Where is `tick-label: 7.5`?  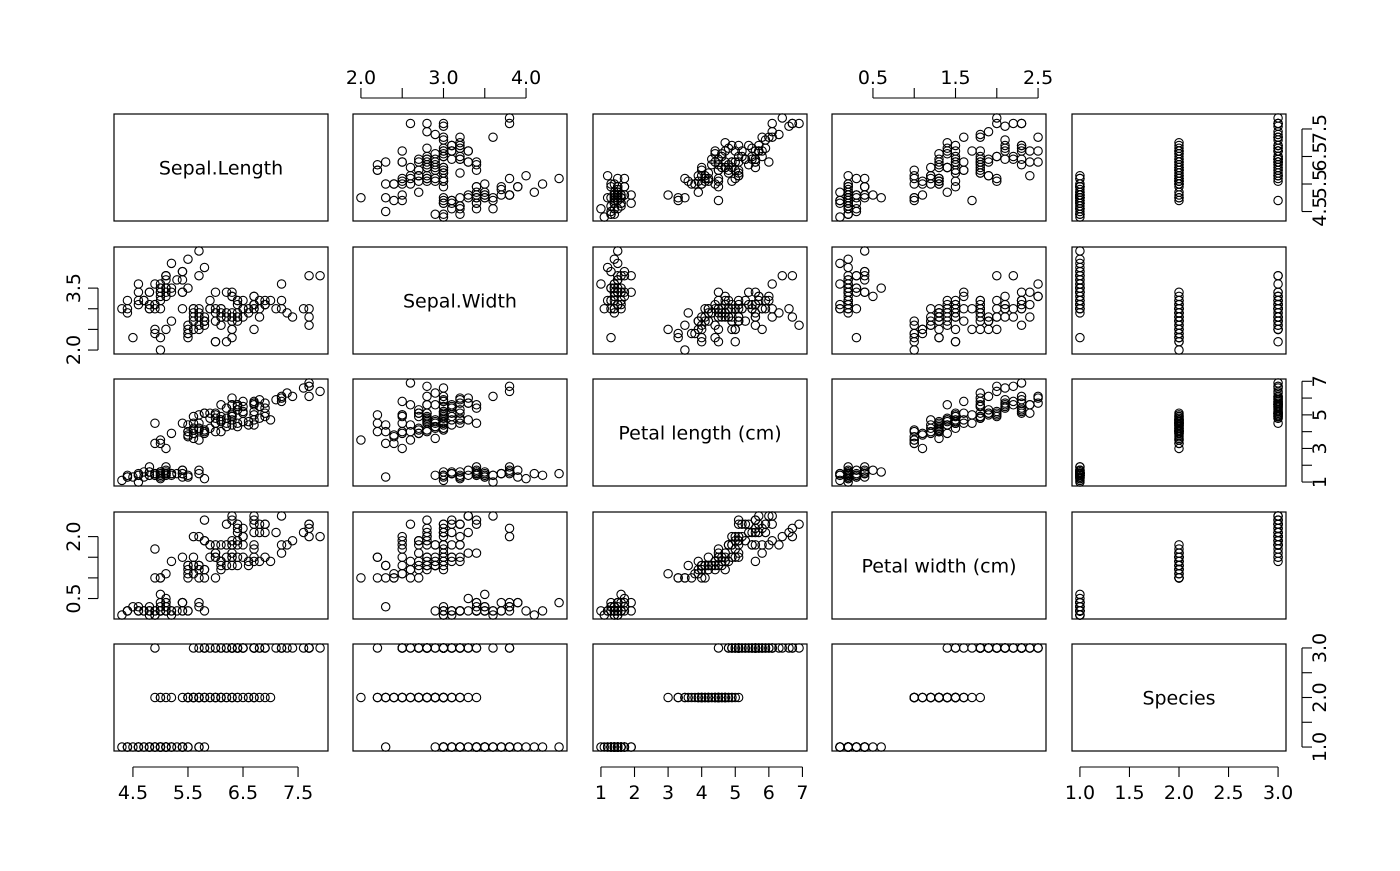 tick-label: 7.5 is located at coordinates (298, 793).